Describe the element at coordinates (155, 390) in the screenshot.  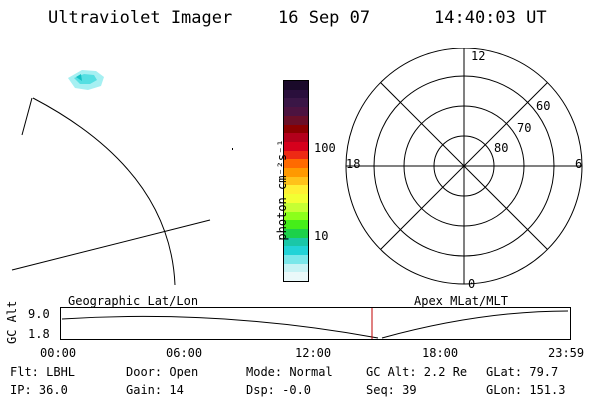
I see `param-gain: Gain: 14` at that location.